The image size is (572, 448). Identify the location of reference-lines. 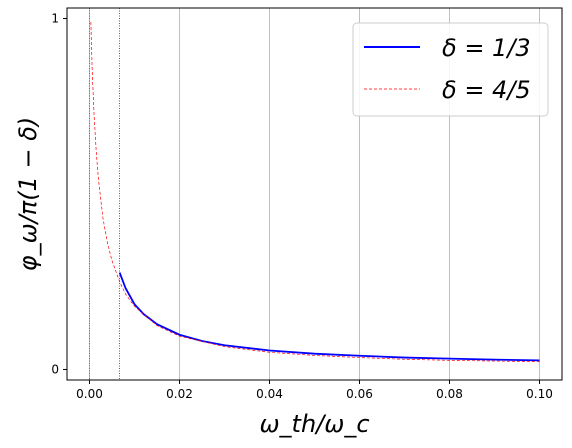
(105, 194).